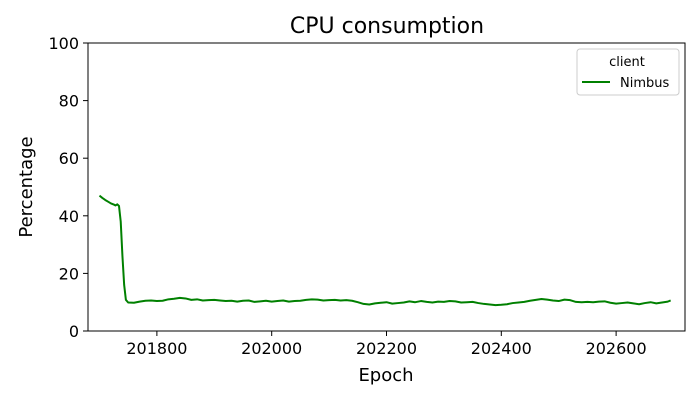 The width and height of the screenshot is (700, 400). What do you see at coordinates (271, 348) in the screenshot?
I see `x-tick-label: 202000` at bounding box center [271, 348].